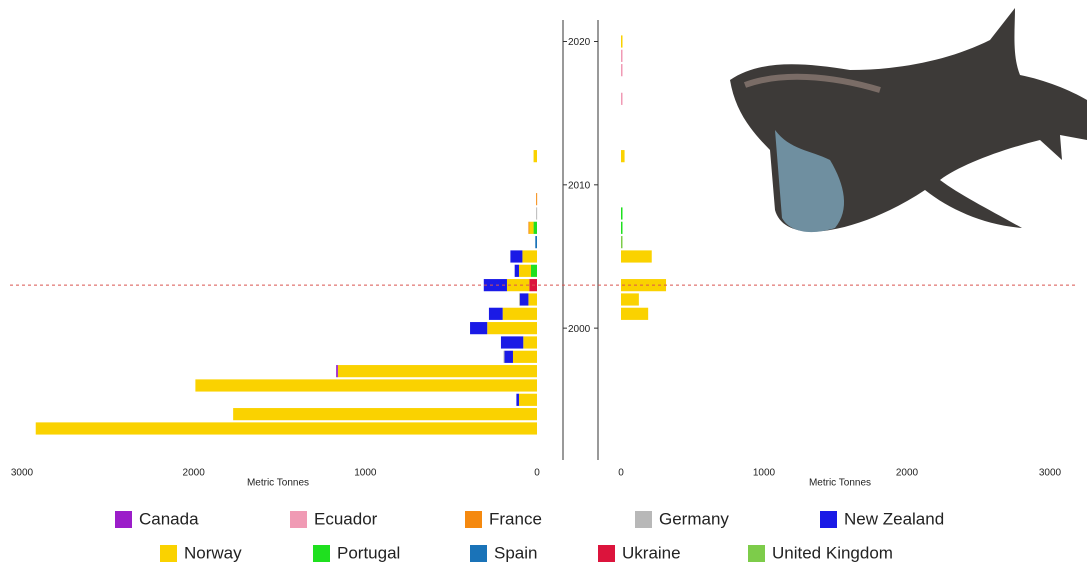  What do you see at coordinates (579, 329) in the screenshot?
I see `y-tick-label: 2000` at bounding box center [579, 329].